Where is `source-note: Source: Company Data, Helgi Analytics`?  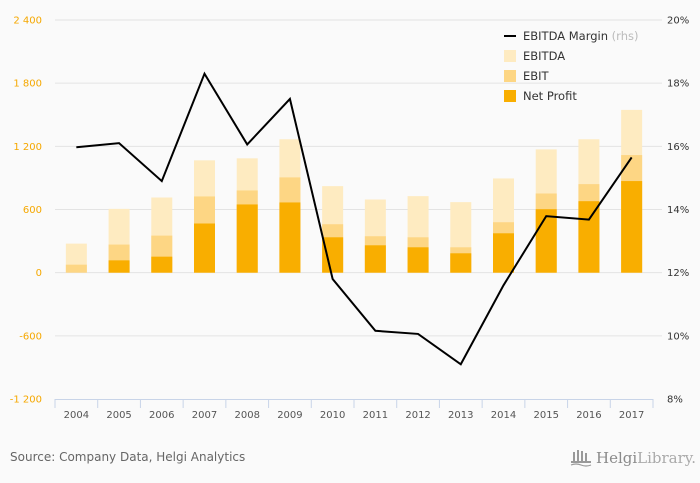
source-note: Source: Company Data, Helgi Analytics is located at coordinates (128, 457).